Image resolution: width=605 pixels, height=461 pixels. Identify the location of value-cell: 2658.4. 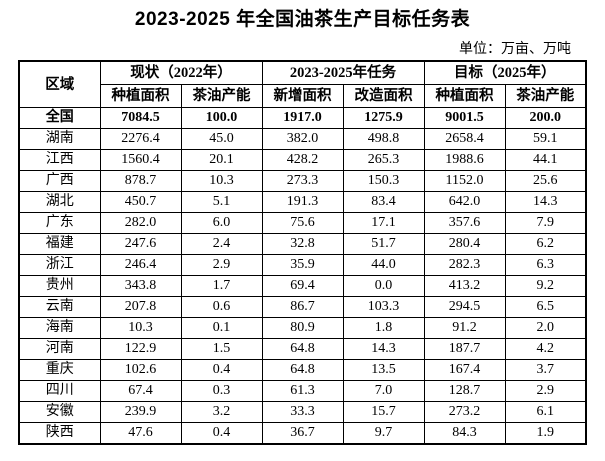
(464, 139).